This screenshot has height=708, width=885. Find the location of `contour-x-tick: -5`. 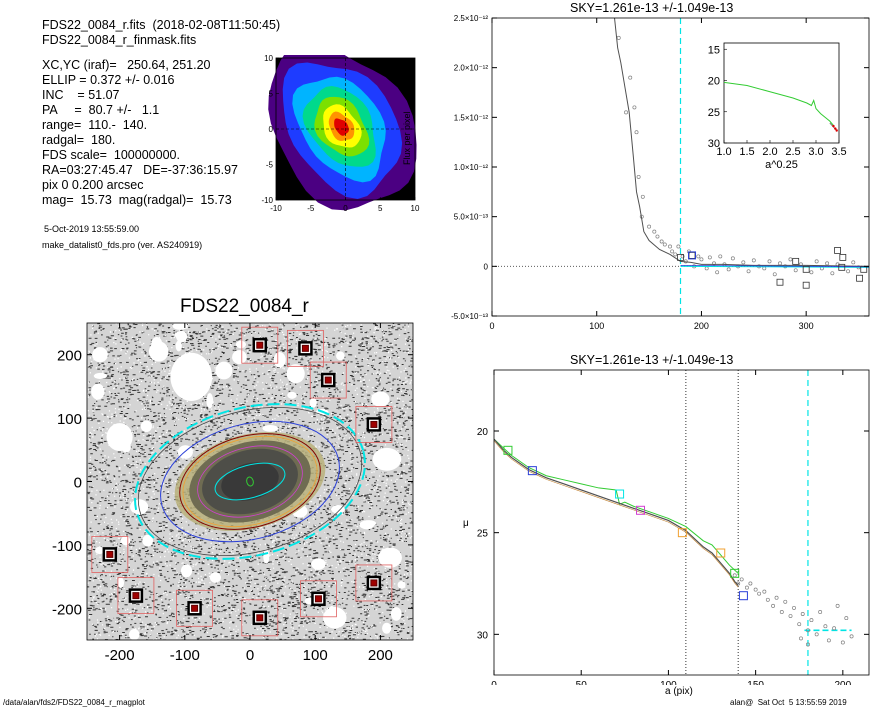

contour-x-tick: -5 is located at coordinates (311, 208).